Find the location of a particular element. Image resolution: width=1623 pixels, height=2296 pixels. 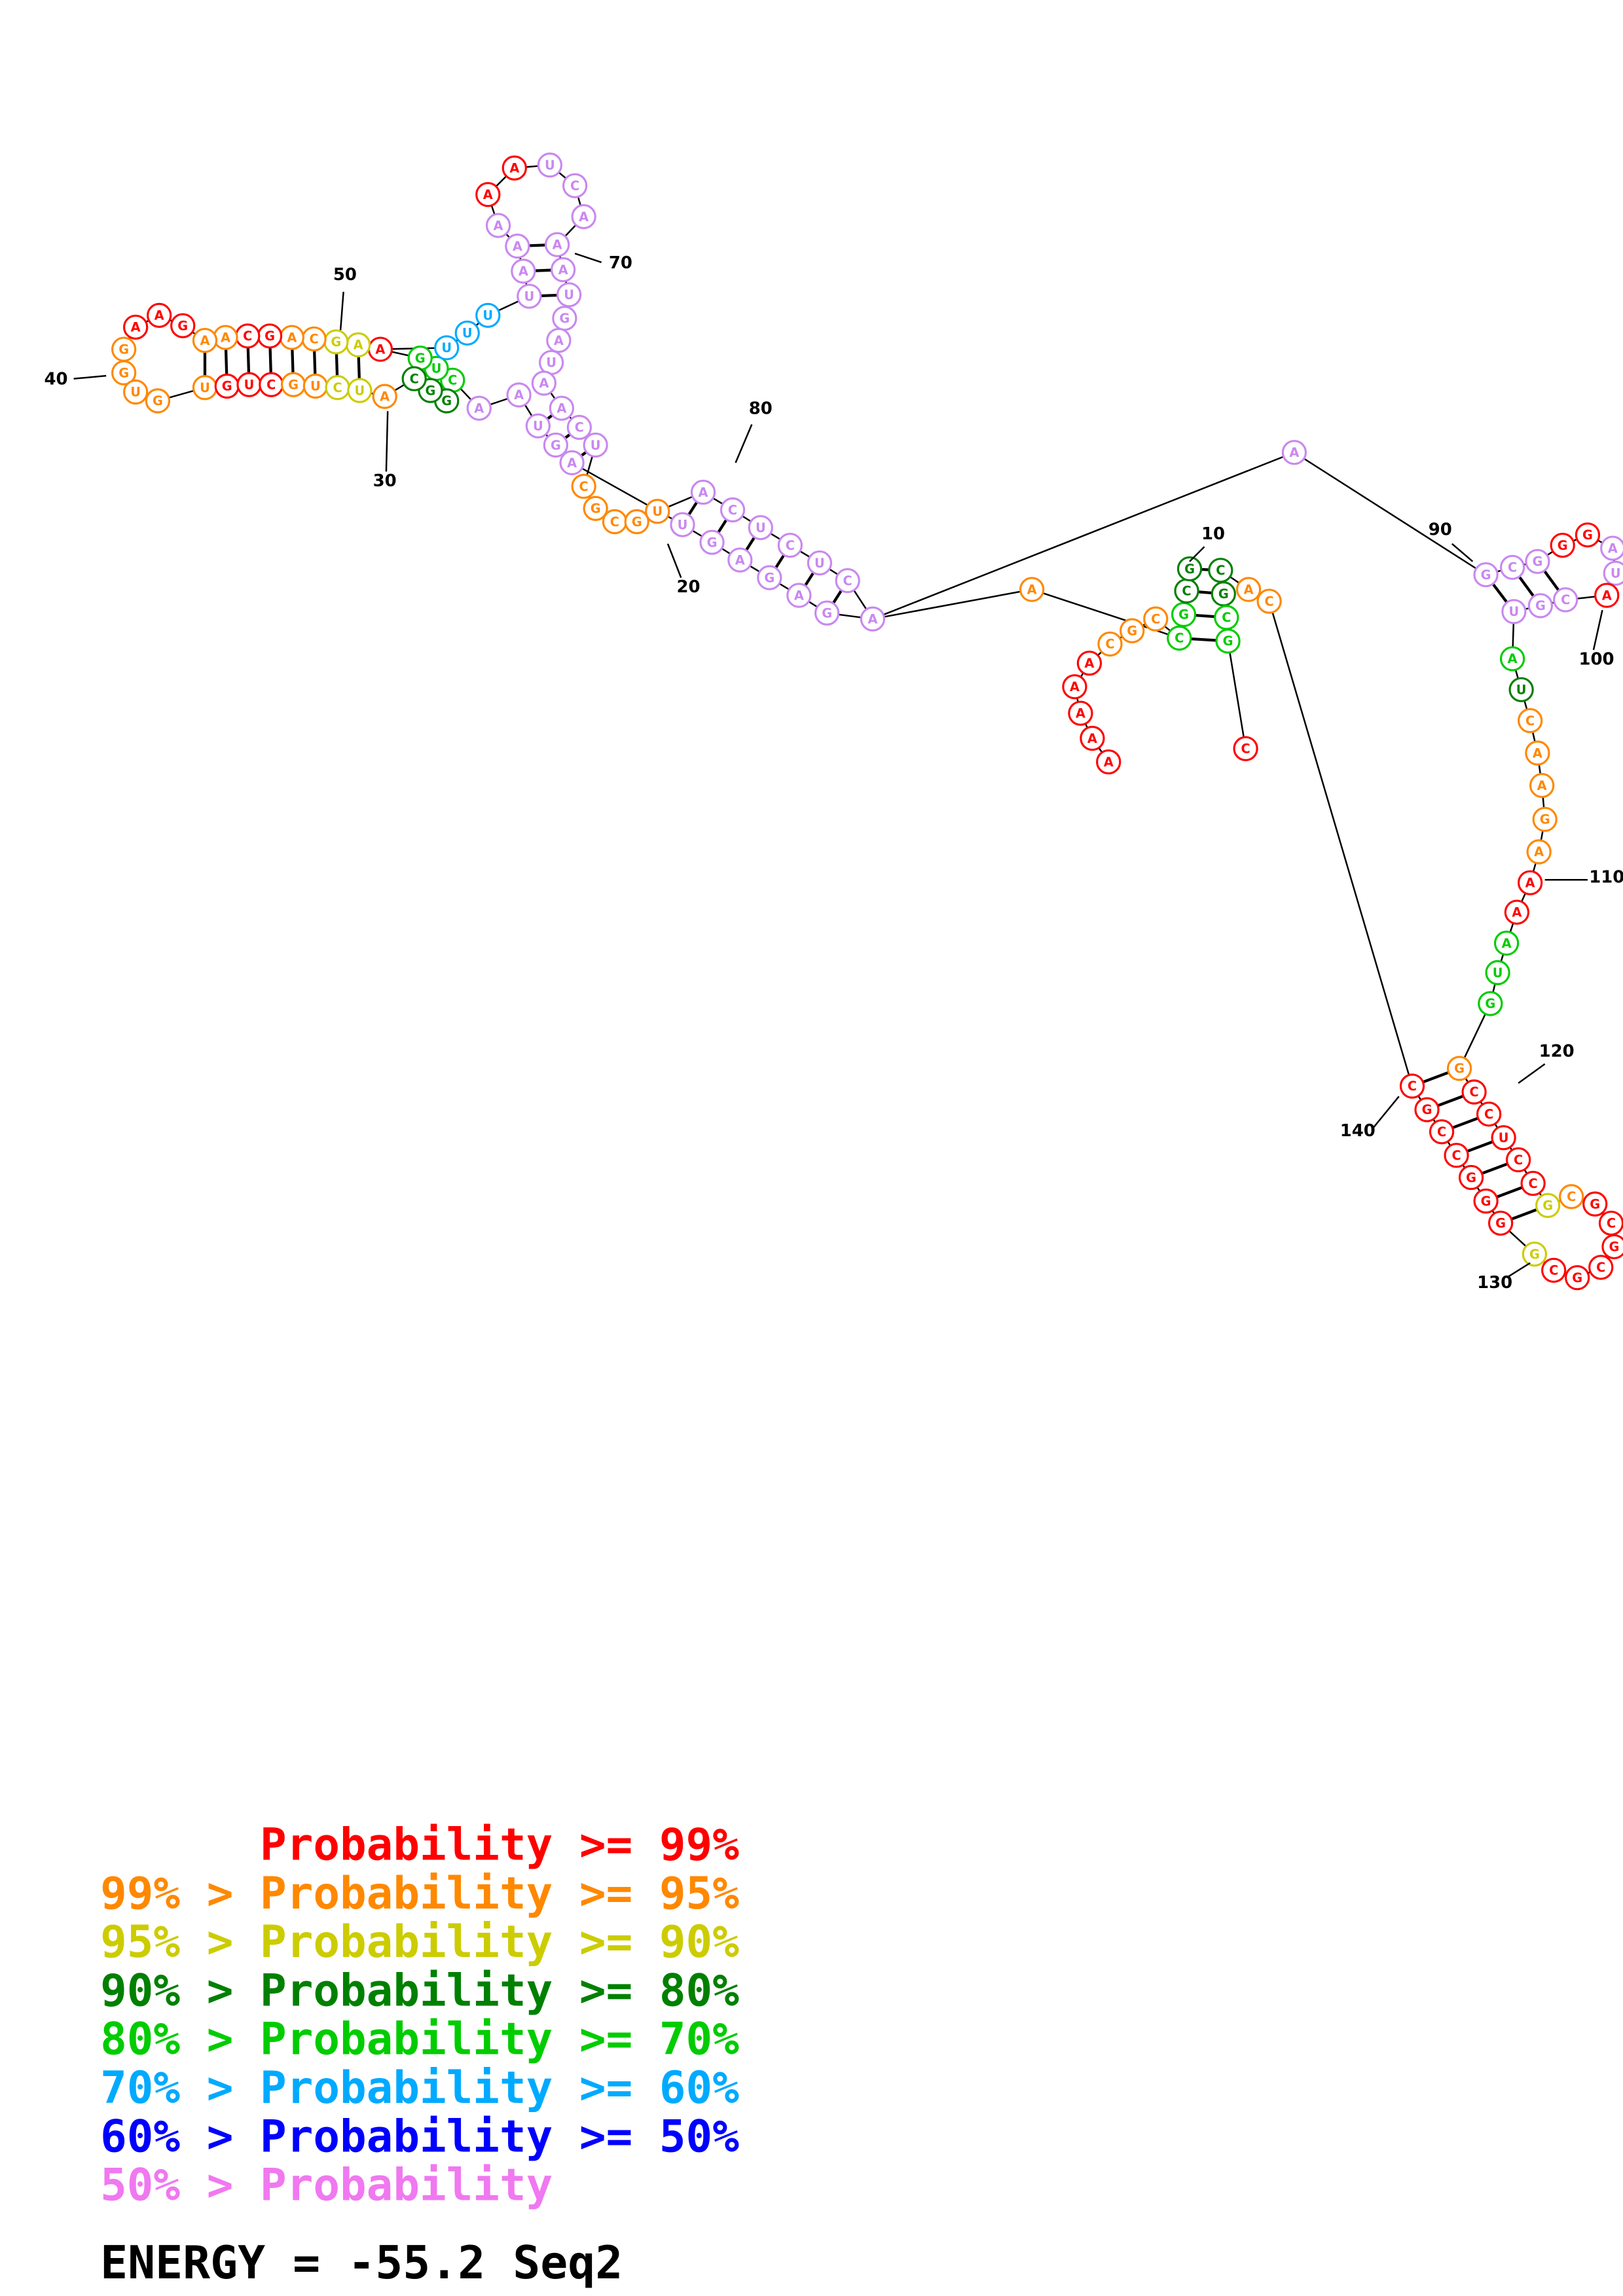

position-label: 110 is located at coordinates (1606, 878).